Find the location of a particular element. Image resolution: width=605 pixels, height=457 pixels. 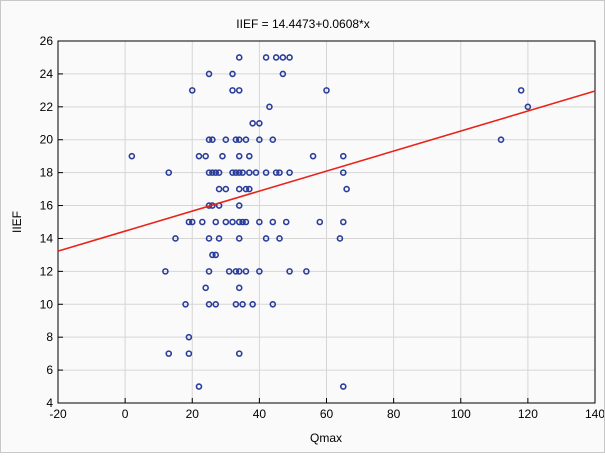

y-tick-label: 8 is located at coordinates (49, 337).